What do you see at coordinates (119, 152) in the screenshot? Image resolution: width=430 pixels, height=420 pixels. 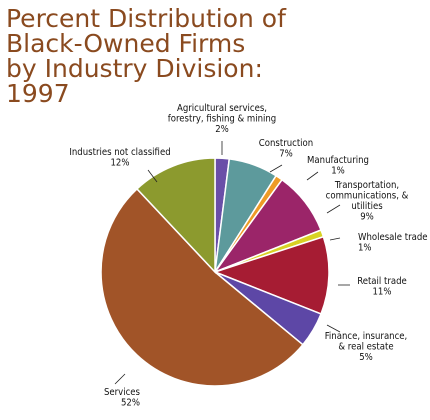 I see `slice-category-label: Industries not classified` at bounding box center [119, 152].